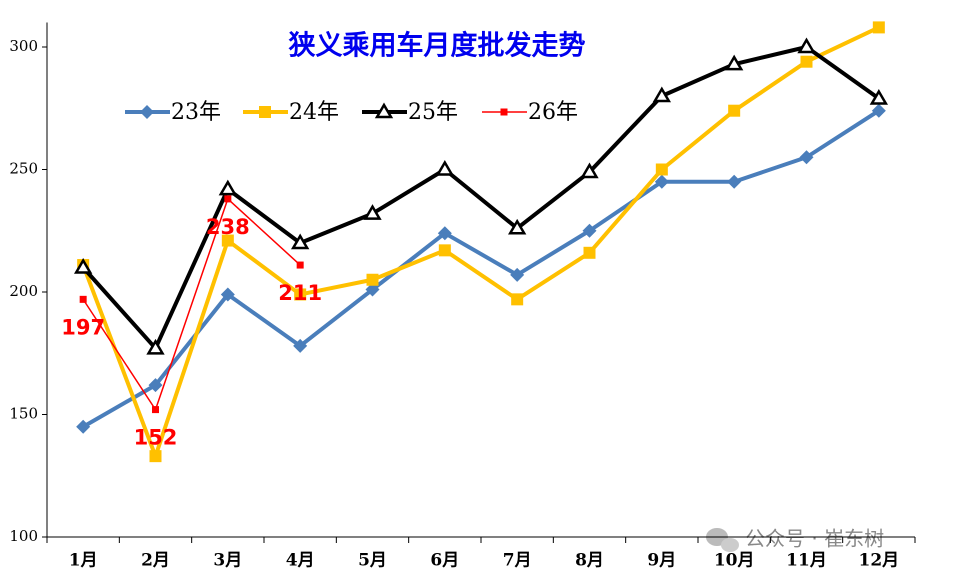  What do you see at coordinates (23, 291) in the screenshot?
I see `y-tick-label: 200` at bounding box center [23, 291].